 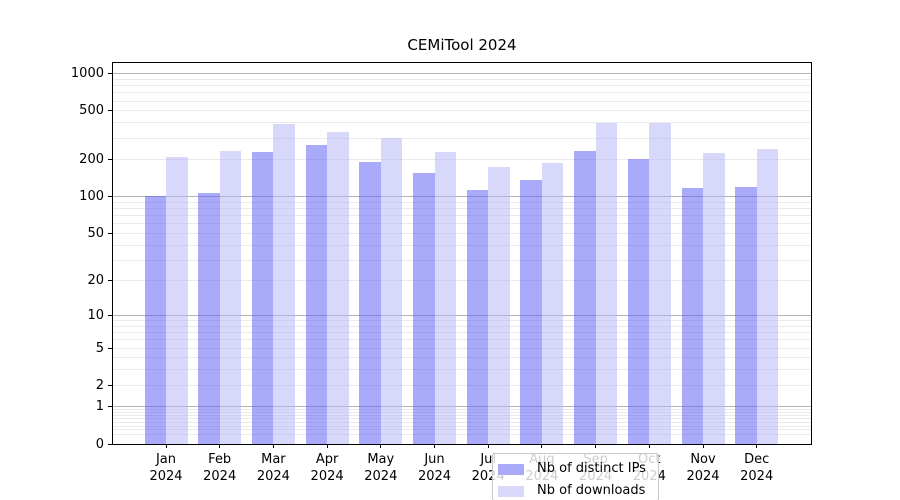 What do you see at coordinates (166, 468) in the screenshot?
I see `x-tick-label: Jan 2024` at bounding box center [166, 468].